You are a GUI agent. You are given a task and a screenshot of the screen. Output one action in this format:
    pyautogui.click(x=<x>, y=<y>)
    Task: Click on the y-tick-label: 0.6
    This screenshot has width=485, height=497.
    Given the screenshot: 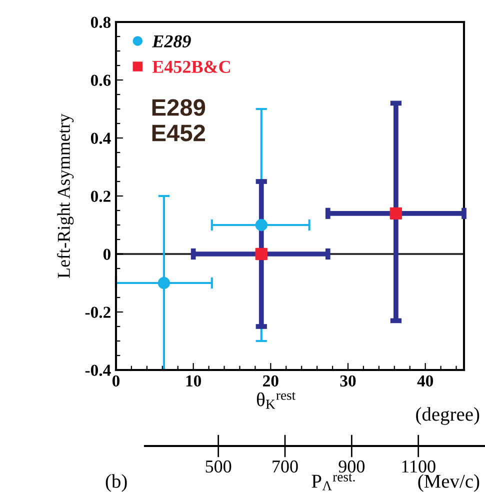 What is the action you would take?
    pyautogui.click(x=100, y=80)
    